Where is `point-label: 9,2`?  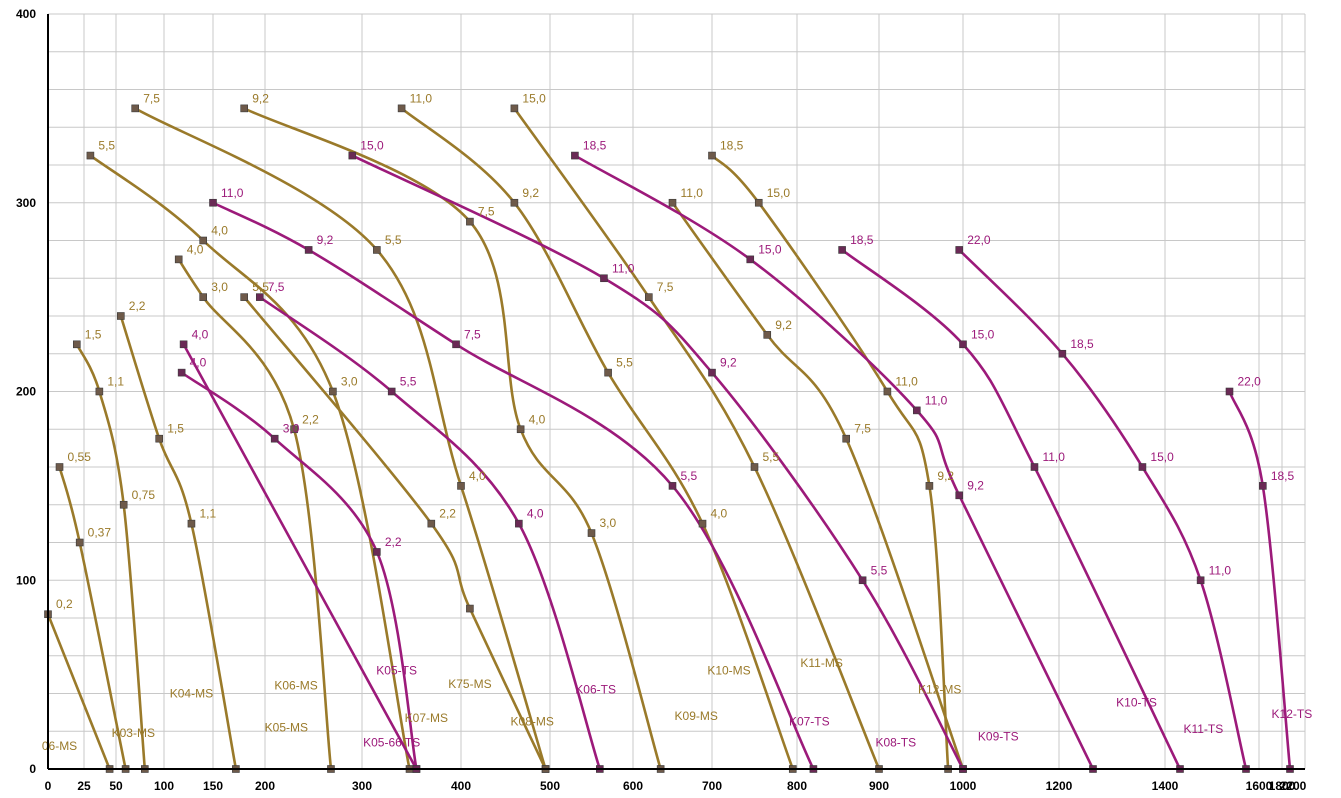
point-label: 9,2 is located at coordinates (783, 325).